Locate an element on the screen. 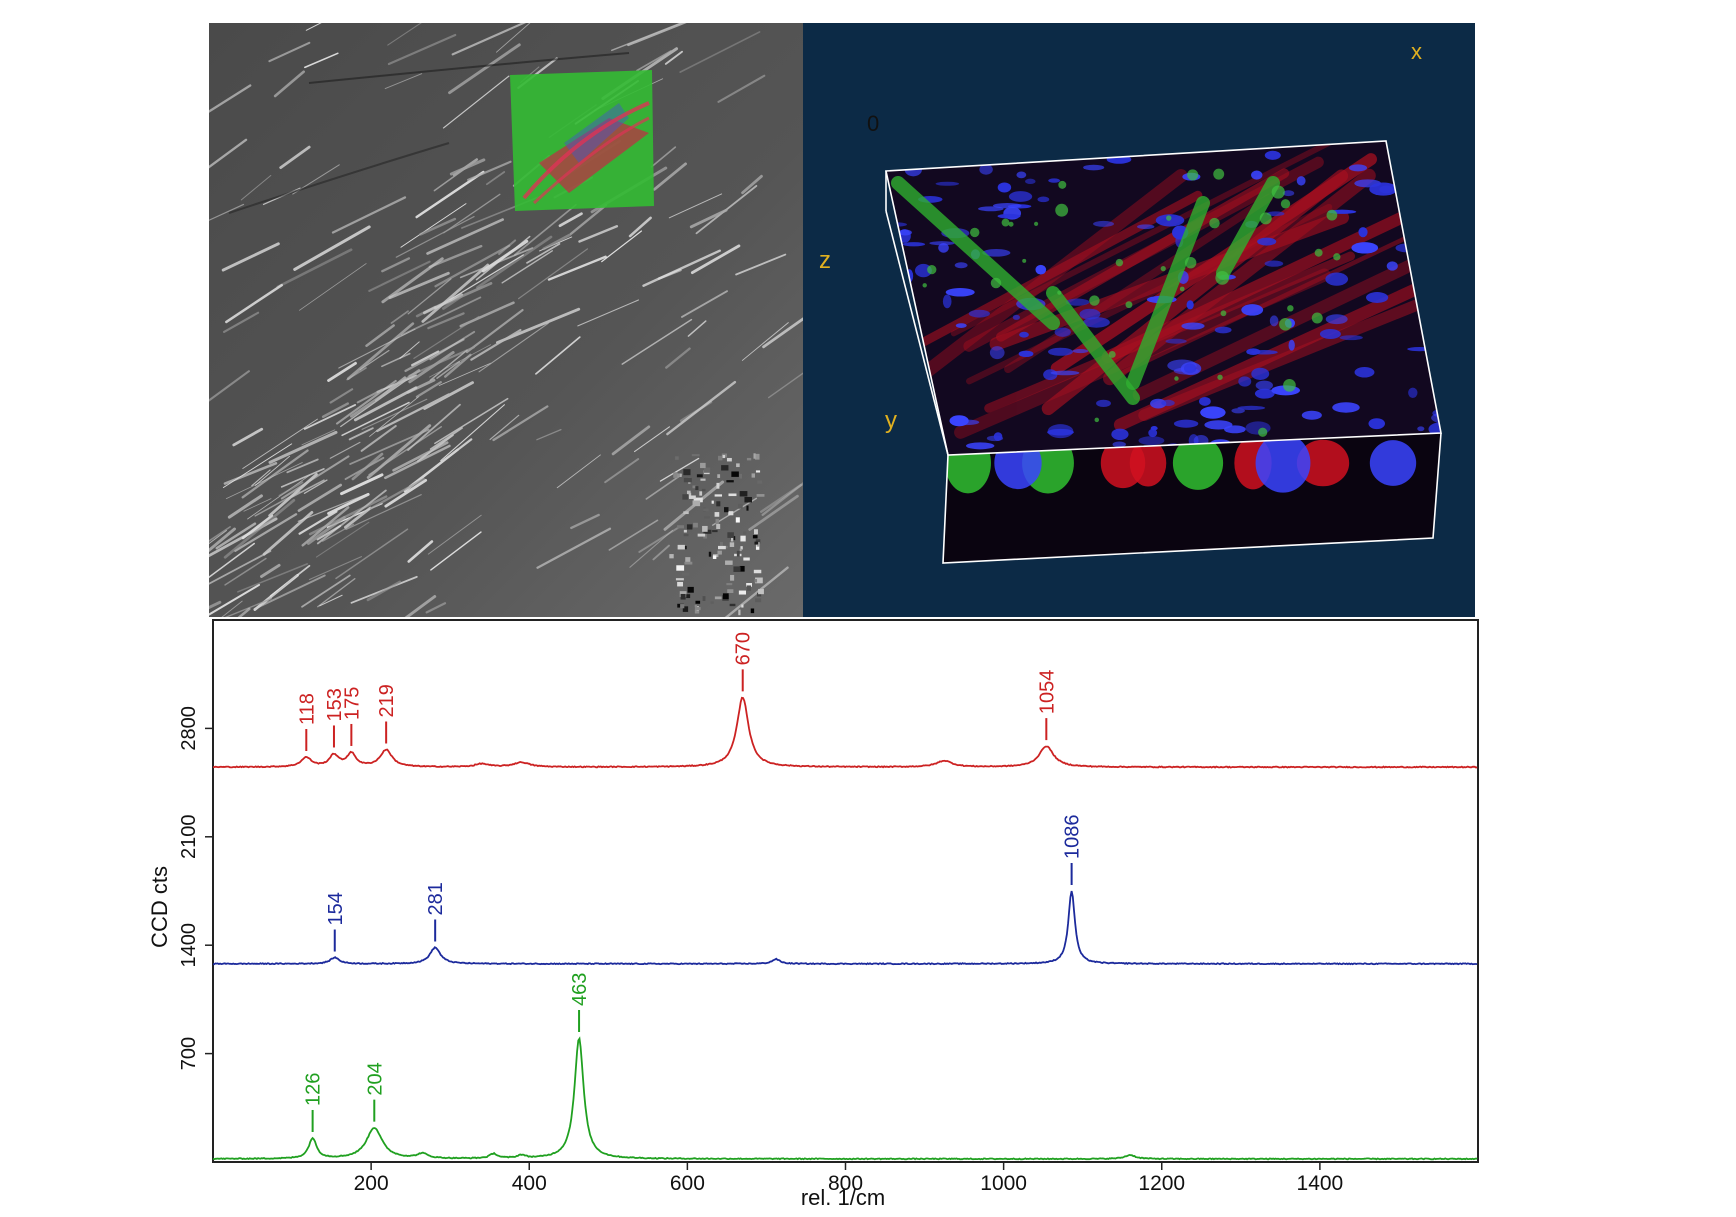  peak-label: 154 is located at coordinates (336, 908).